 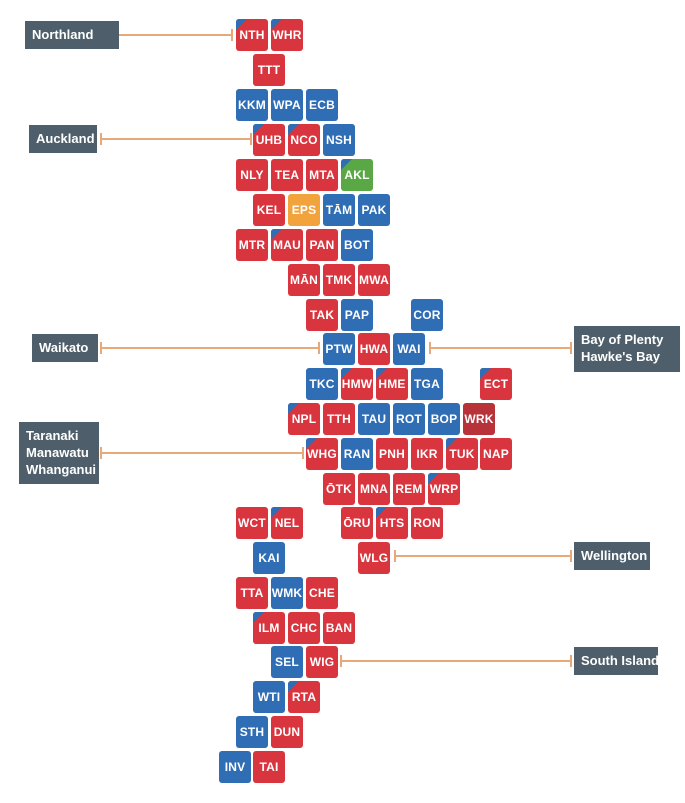 What do you see at coordinates (339, 210) in the screenshot?
I see `electorate-tile-tām: TĀM` at bounding box center [339, 210].